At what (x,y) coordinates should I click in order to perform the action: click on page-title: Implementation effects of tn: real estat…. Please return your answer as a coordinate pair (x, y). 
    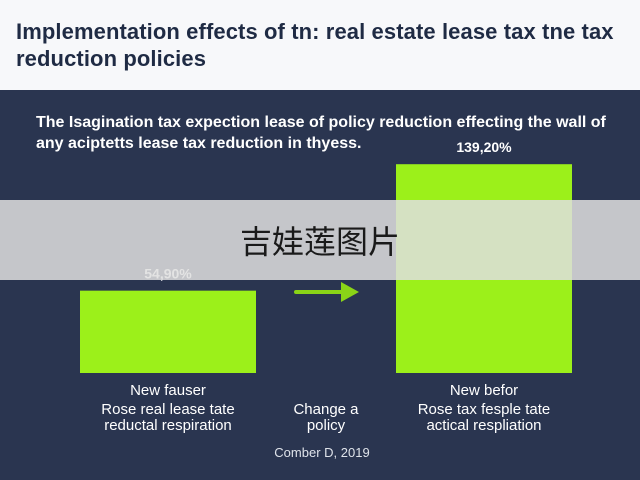
    Looking at the image, I should click on (315, 45).